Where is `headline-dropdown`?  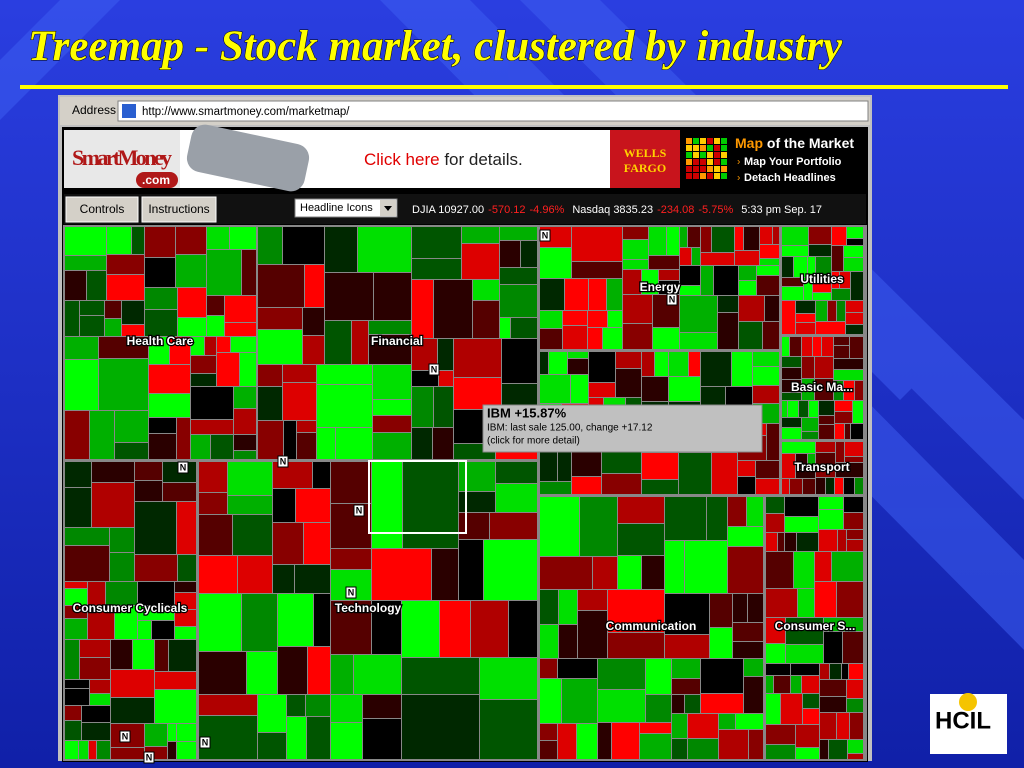
headline-dropdown is located at coordinates (346, 208).